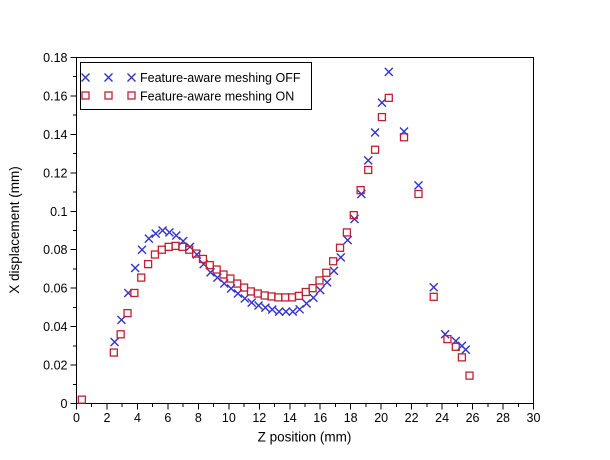 The height and width of the screenshot is (460, 610). Describe the element at coordinates (351, 418) in the screenshot. I see `x-axis-tick-label: 18` at that location.